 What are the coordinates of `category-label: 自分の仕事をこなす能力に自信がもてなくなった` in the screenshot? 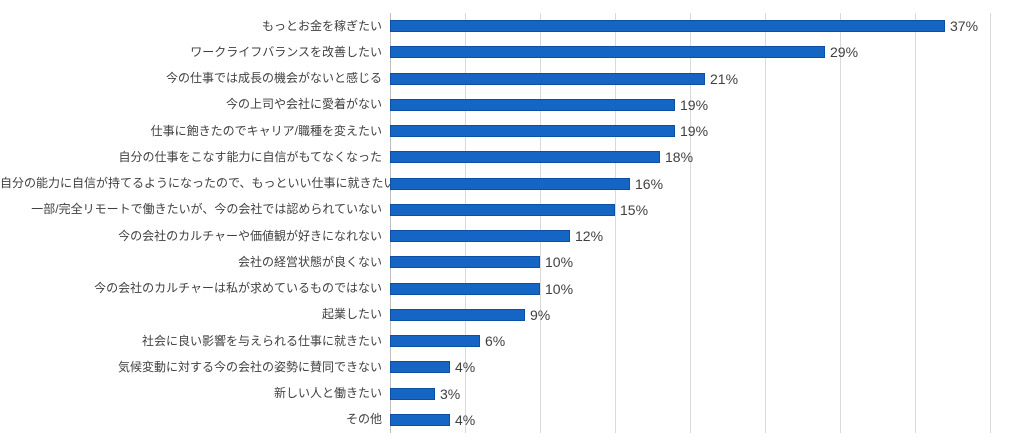 It's located at (250, 156).